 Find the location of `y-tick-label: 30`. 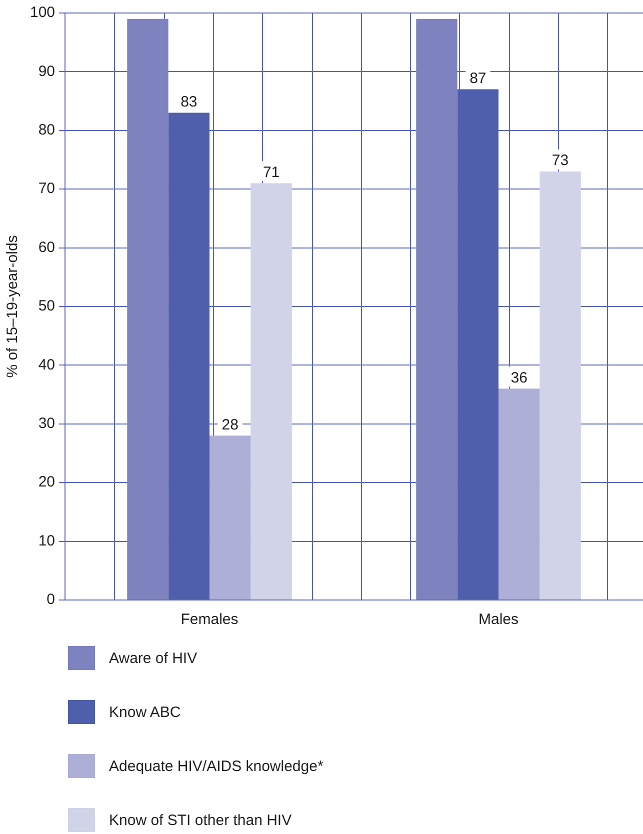

y-tick-label: 30 is located at coordinates (47, 423).